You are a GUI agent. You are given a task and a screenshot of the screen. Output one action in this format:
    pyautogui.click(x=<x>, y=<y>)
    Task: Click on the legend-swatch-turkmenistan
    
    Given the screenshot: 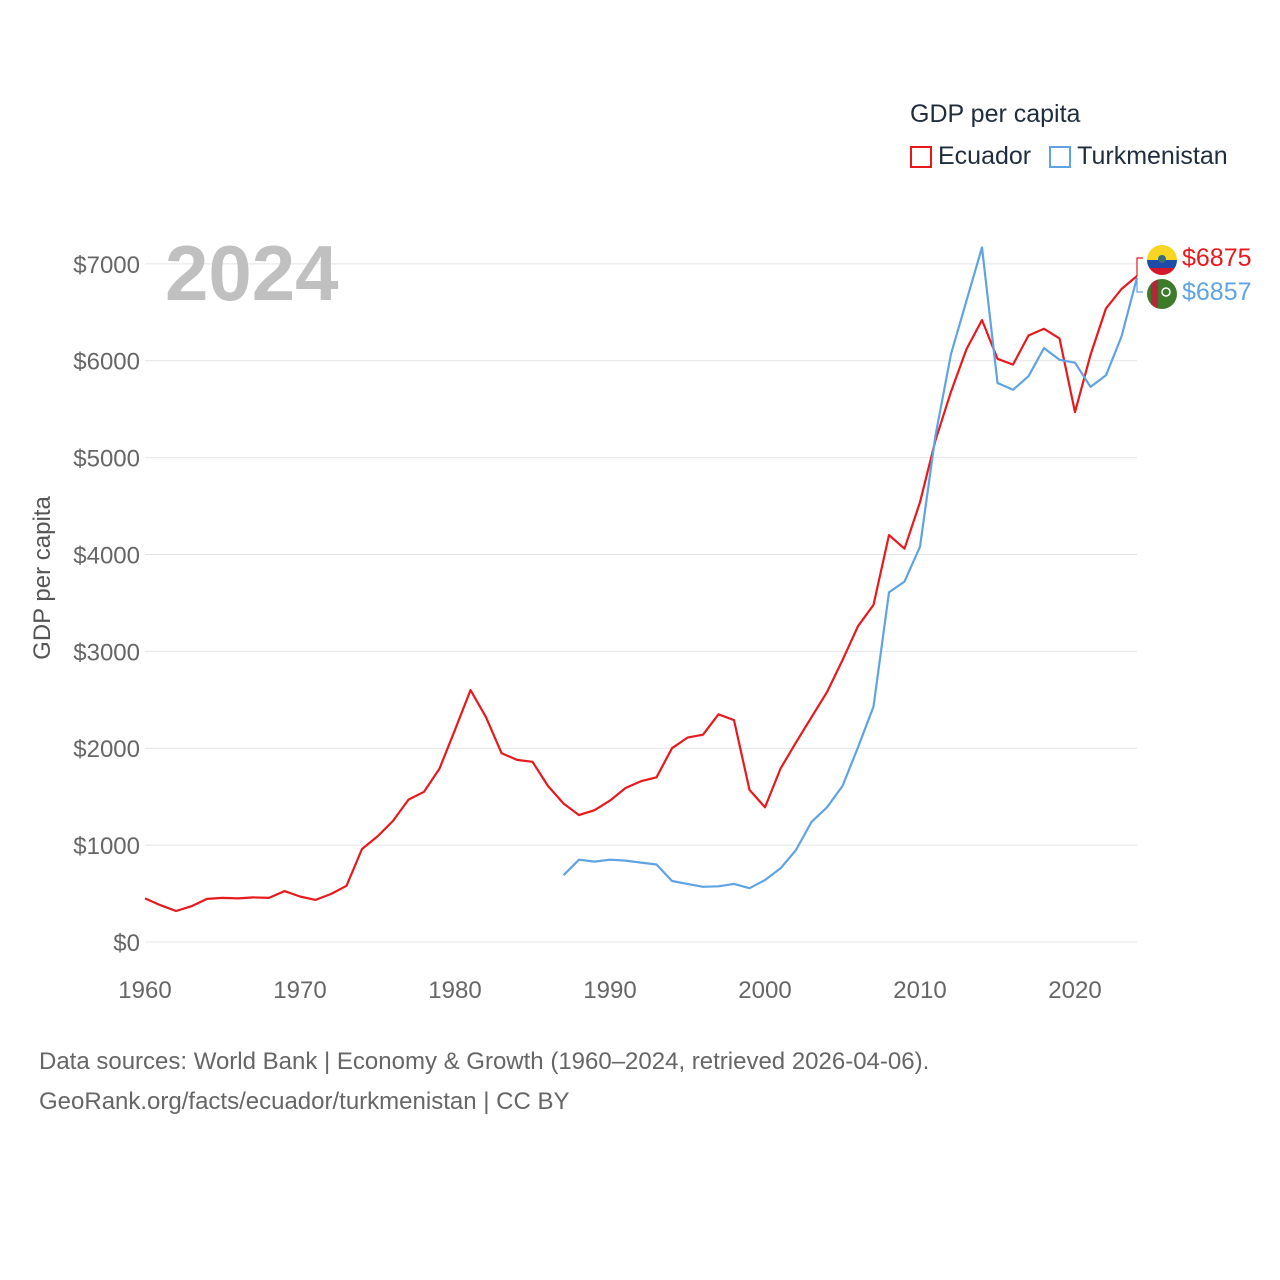 What is the action you would take?
    pyautogui.click(x=1060, y=156)
    